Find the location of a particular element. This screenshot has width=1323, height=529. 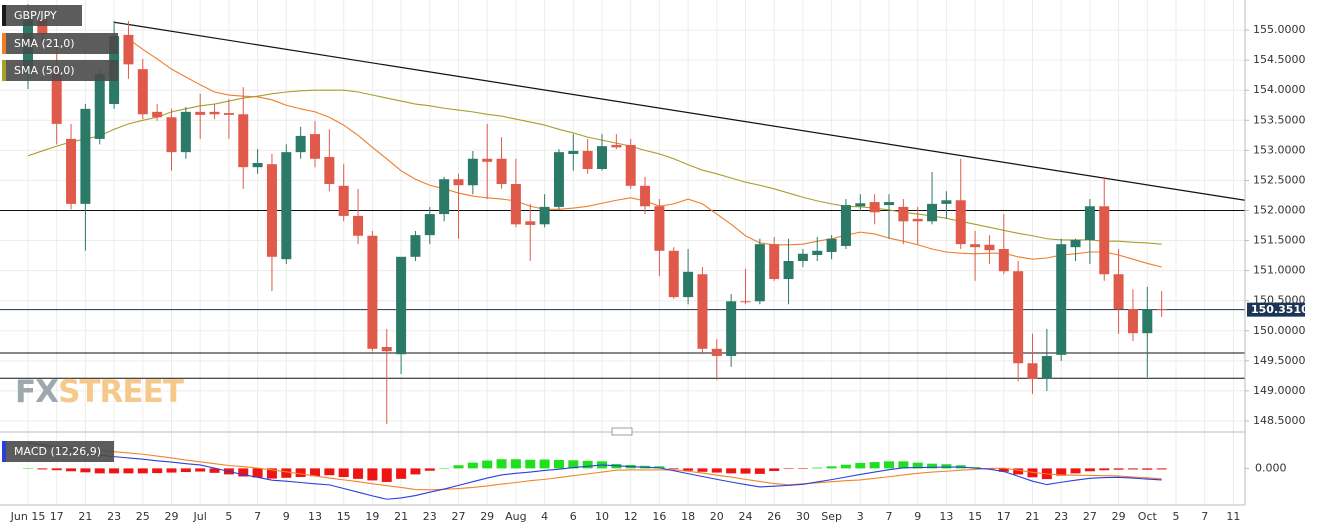

y-tick-label: 152.5000 is located at coordinates (1279, 179).